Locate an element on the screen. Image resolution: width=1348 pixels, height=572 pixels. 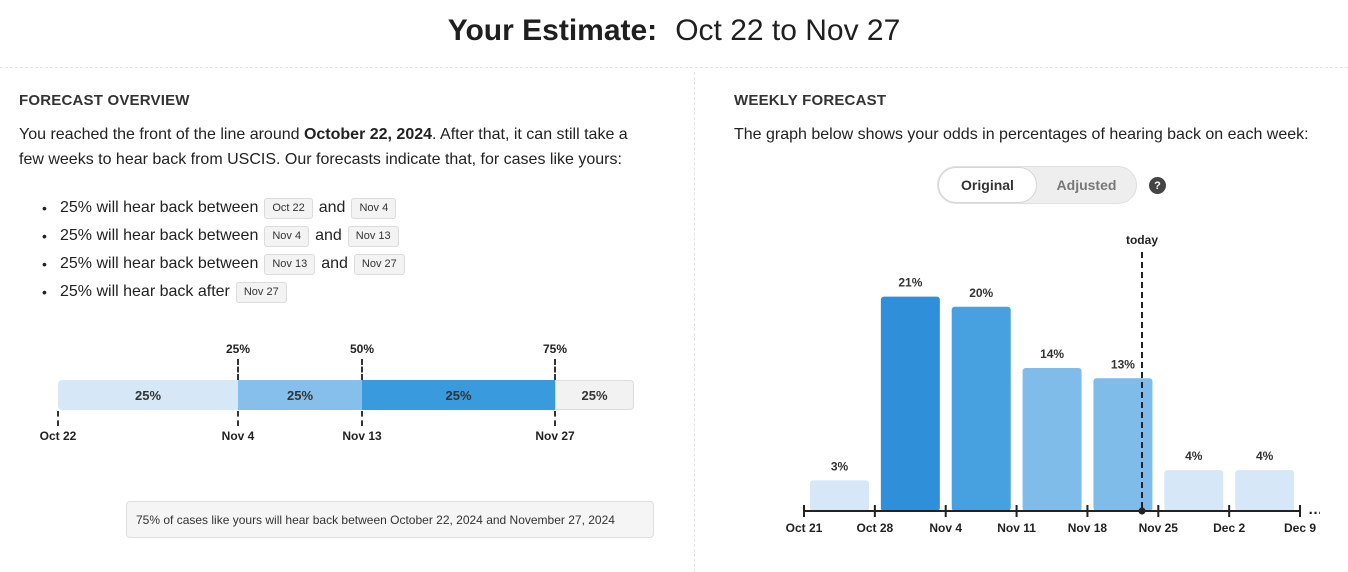
bar-value-label: 13% is located at coordinates (1123, 364).